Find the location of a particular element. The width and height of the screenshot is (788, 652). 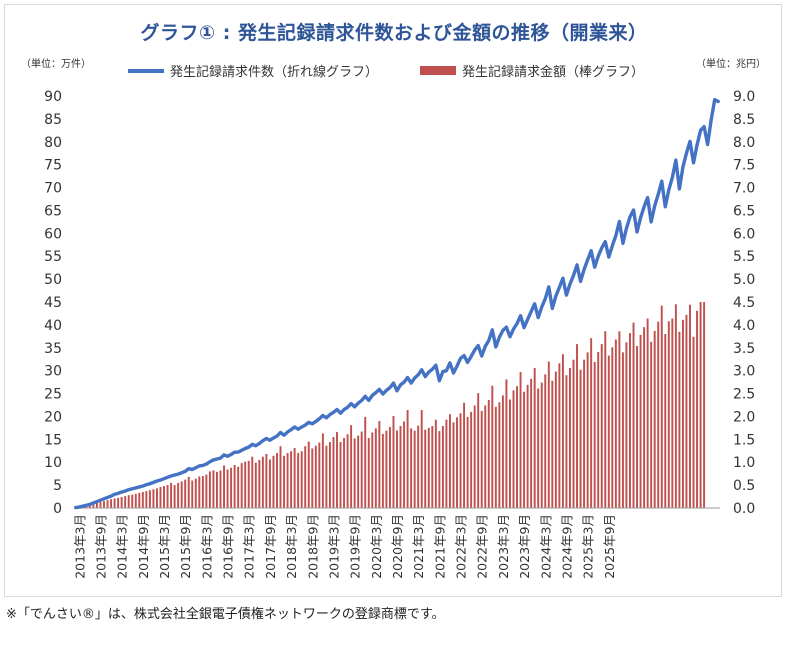

x-tick-label: 2022年3月 is located at coordinates (461, 546).